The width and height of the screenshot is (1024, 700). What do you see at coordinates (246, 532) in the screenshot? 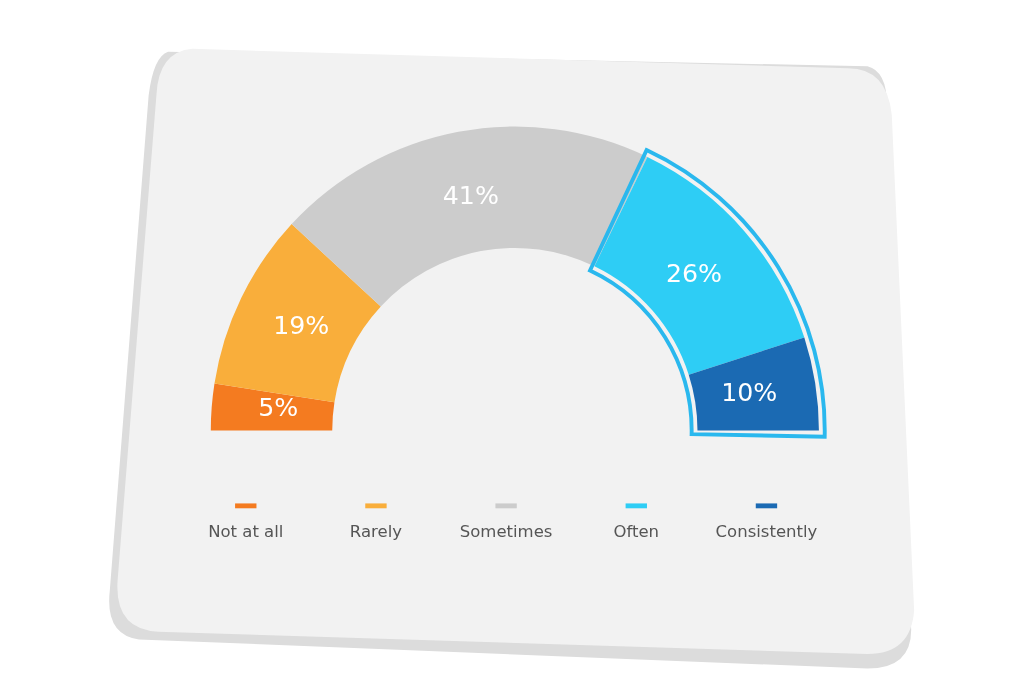
I see `legend-label: Not at all` at bounding box center [246, 532].